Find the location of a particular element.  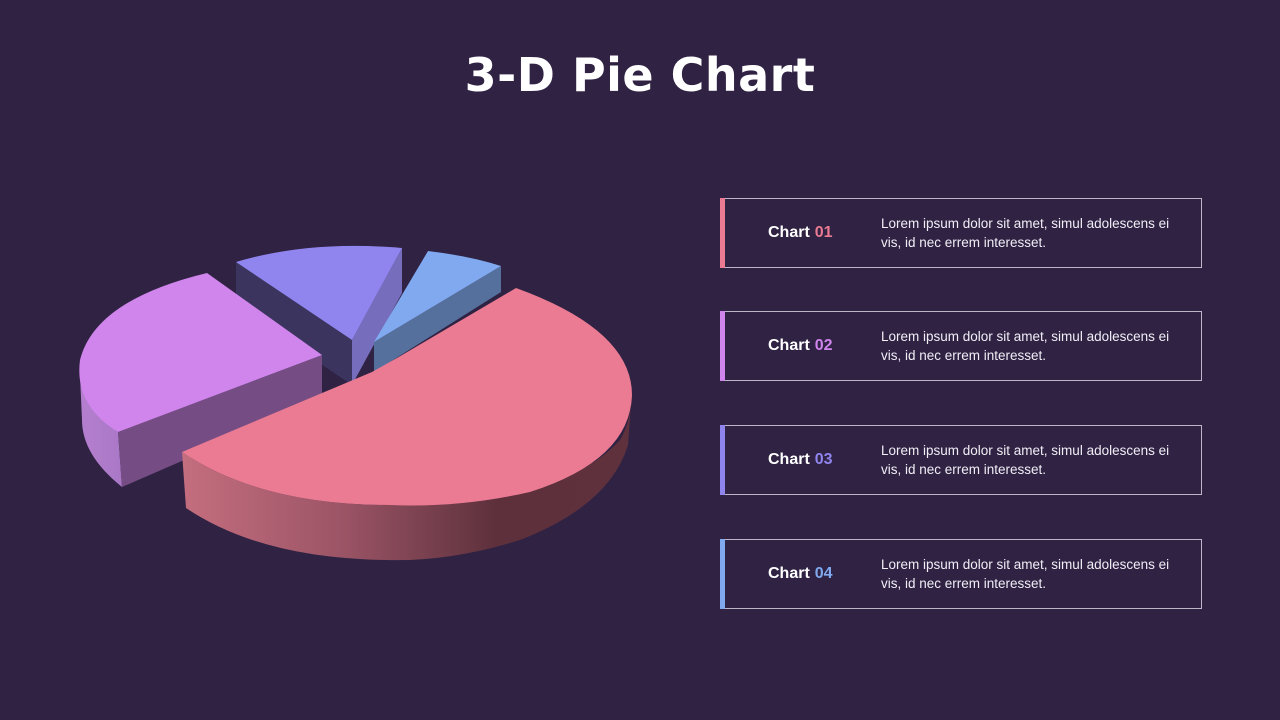

legend-label: Chart 04 is located at coordinates (800, 574).